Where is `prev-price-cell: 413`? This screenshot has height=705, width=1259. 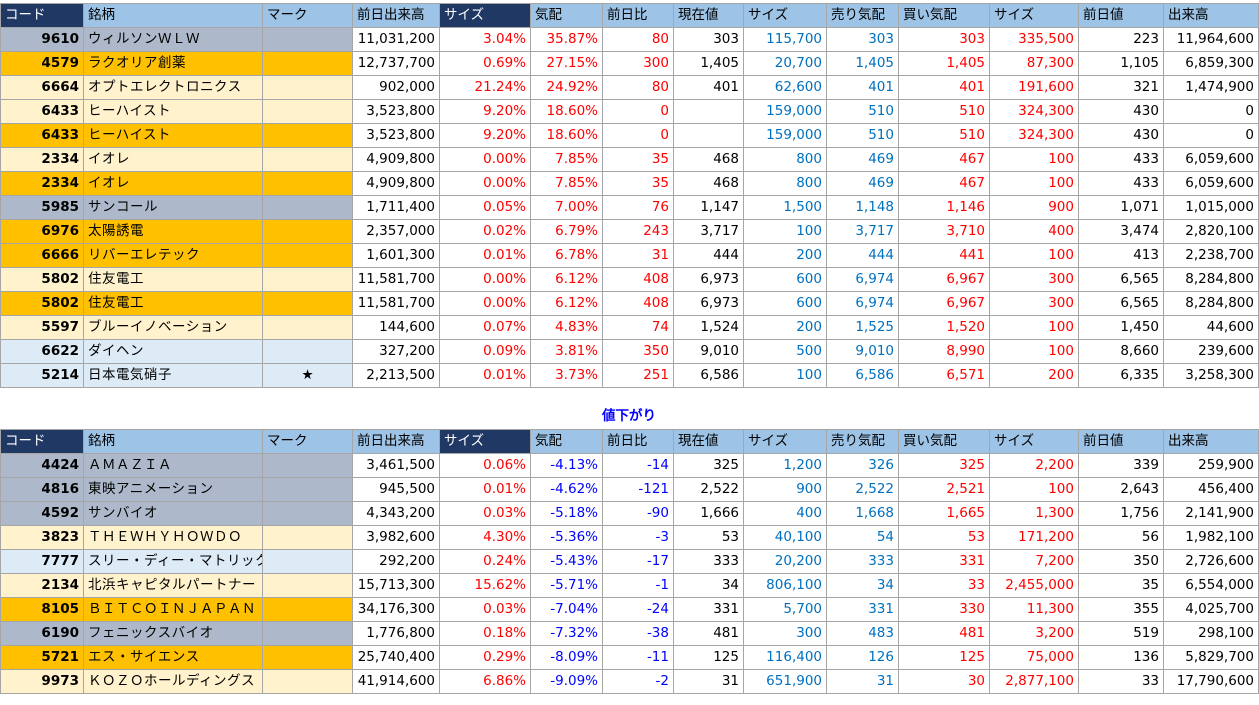
prev-price-cell: 413 is located at coordinates (1121, 255).